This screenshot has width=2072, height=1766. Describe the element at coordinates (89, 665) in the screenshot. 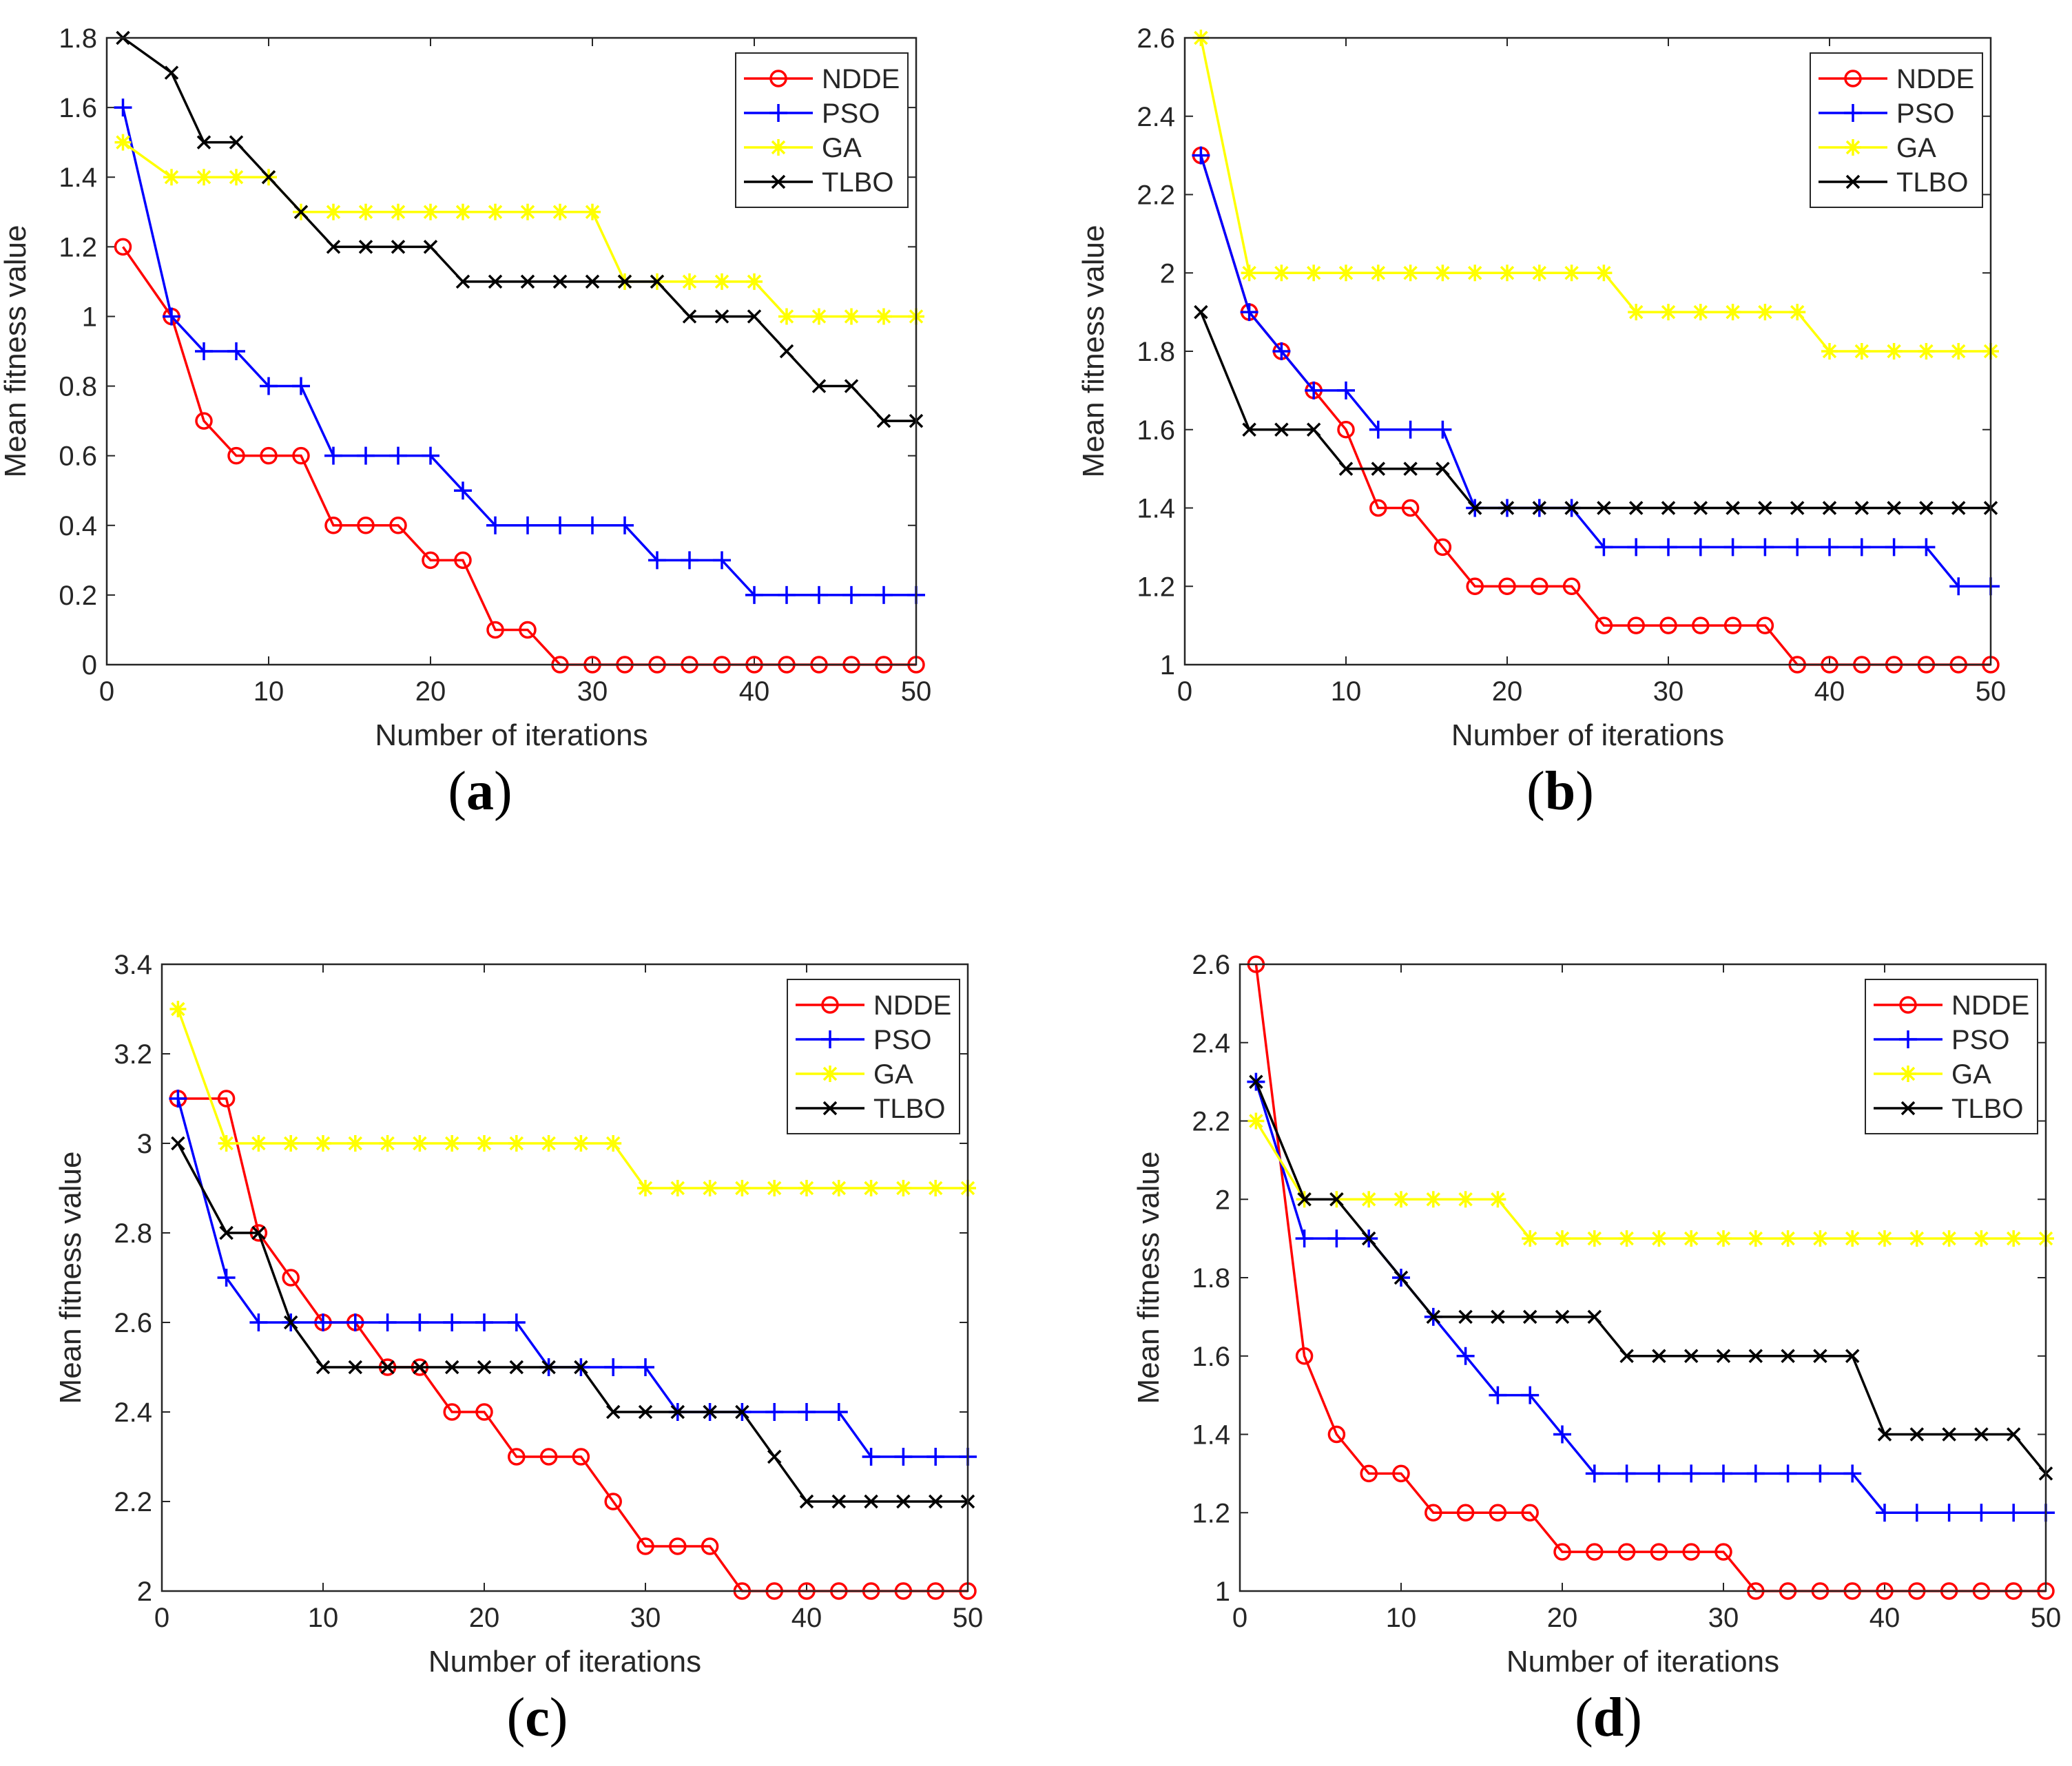

I see `chart-a-ytick-label: 0` at that location.